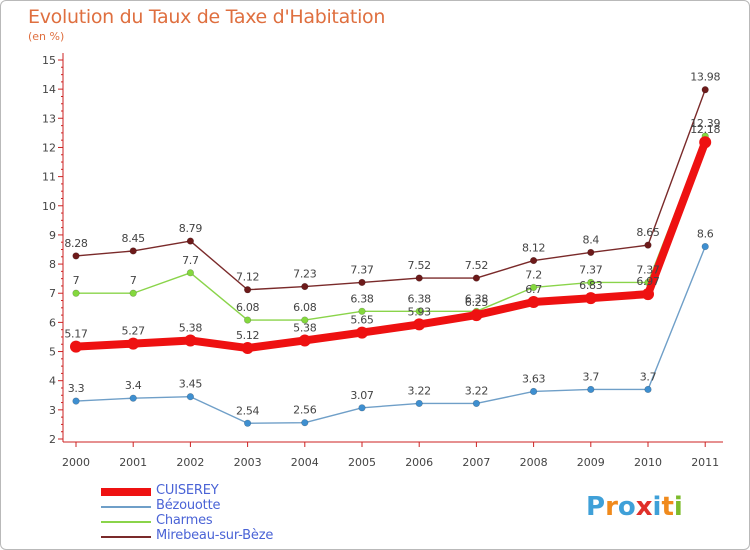 Image resolution: width=750 pixels, height=550 pixels. What do you see at coordinates (52, 352) in the screenshot?
I see `y-tick-label: 5` at bounding box center [52, 352].